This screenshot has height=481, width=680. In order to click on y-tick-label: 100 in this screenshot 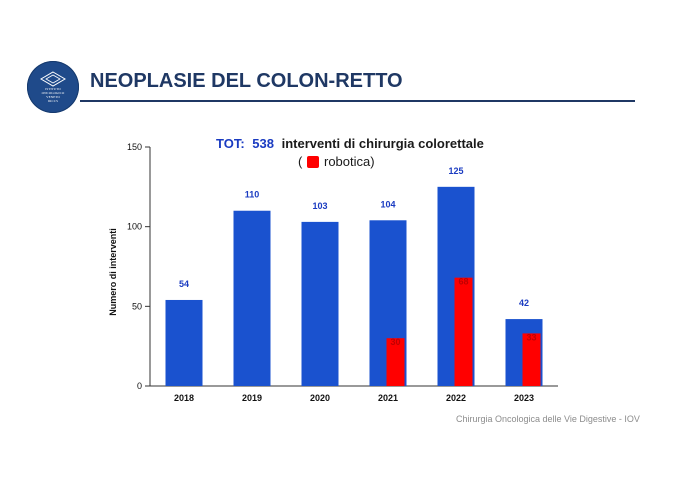, I will do `click(134, 227)`.